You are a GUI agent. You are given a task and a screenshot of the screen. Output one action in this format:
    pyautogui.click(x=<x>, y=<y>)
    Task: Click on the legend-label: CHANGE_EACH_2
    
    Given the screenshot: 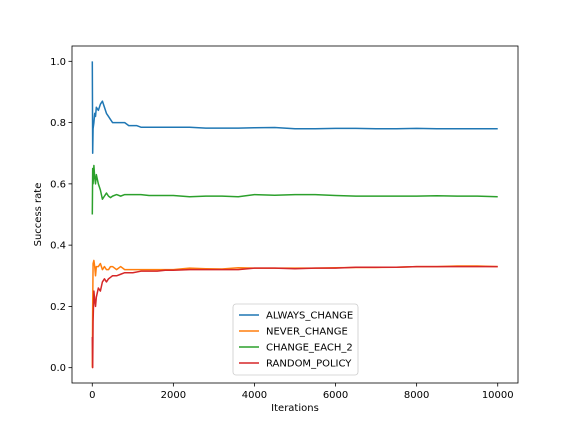 What is the action you would take?
    pyautogui.click(x=309, y=348)
    